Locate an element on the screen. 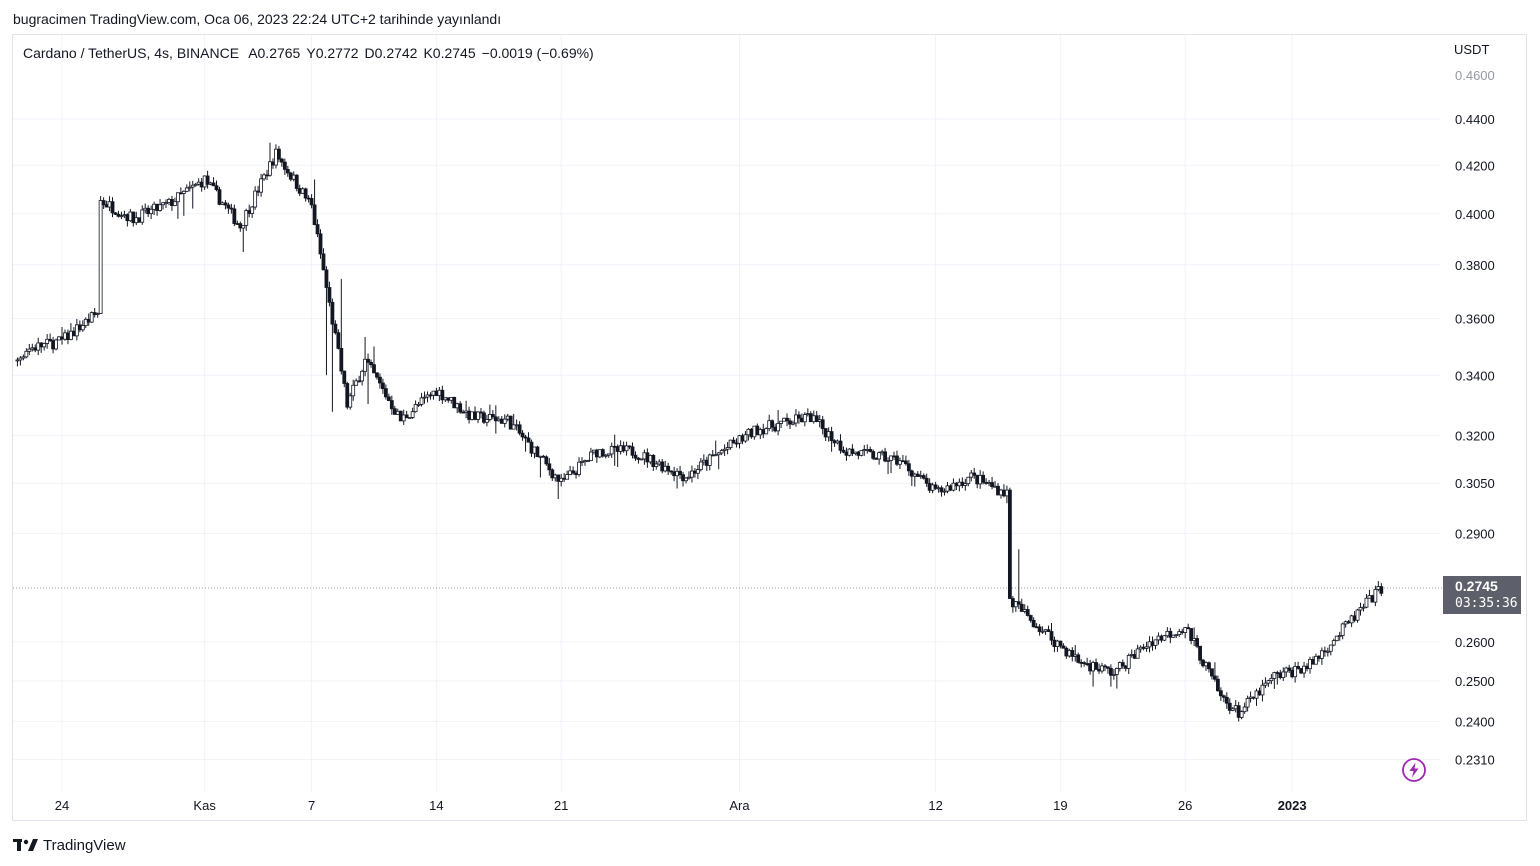  time-tick: Ara is located at coordinates (739, 805).